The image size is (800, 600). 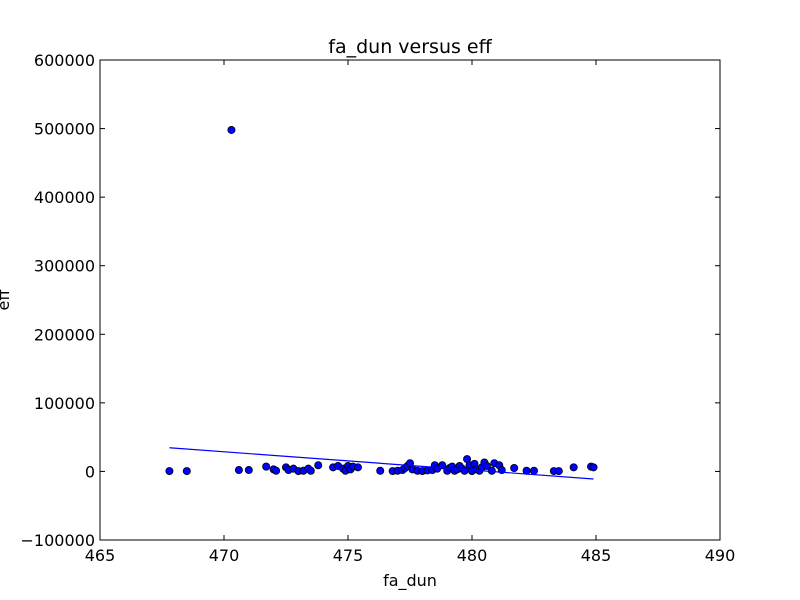 What do you see at coordinates (410, 47) in the screenshot?
I see `chart-title: fa_dun versus eff` at bounding box center [410, 47].